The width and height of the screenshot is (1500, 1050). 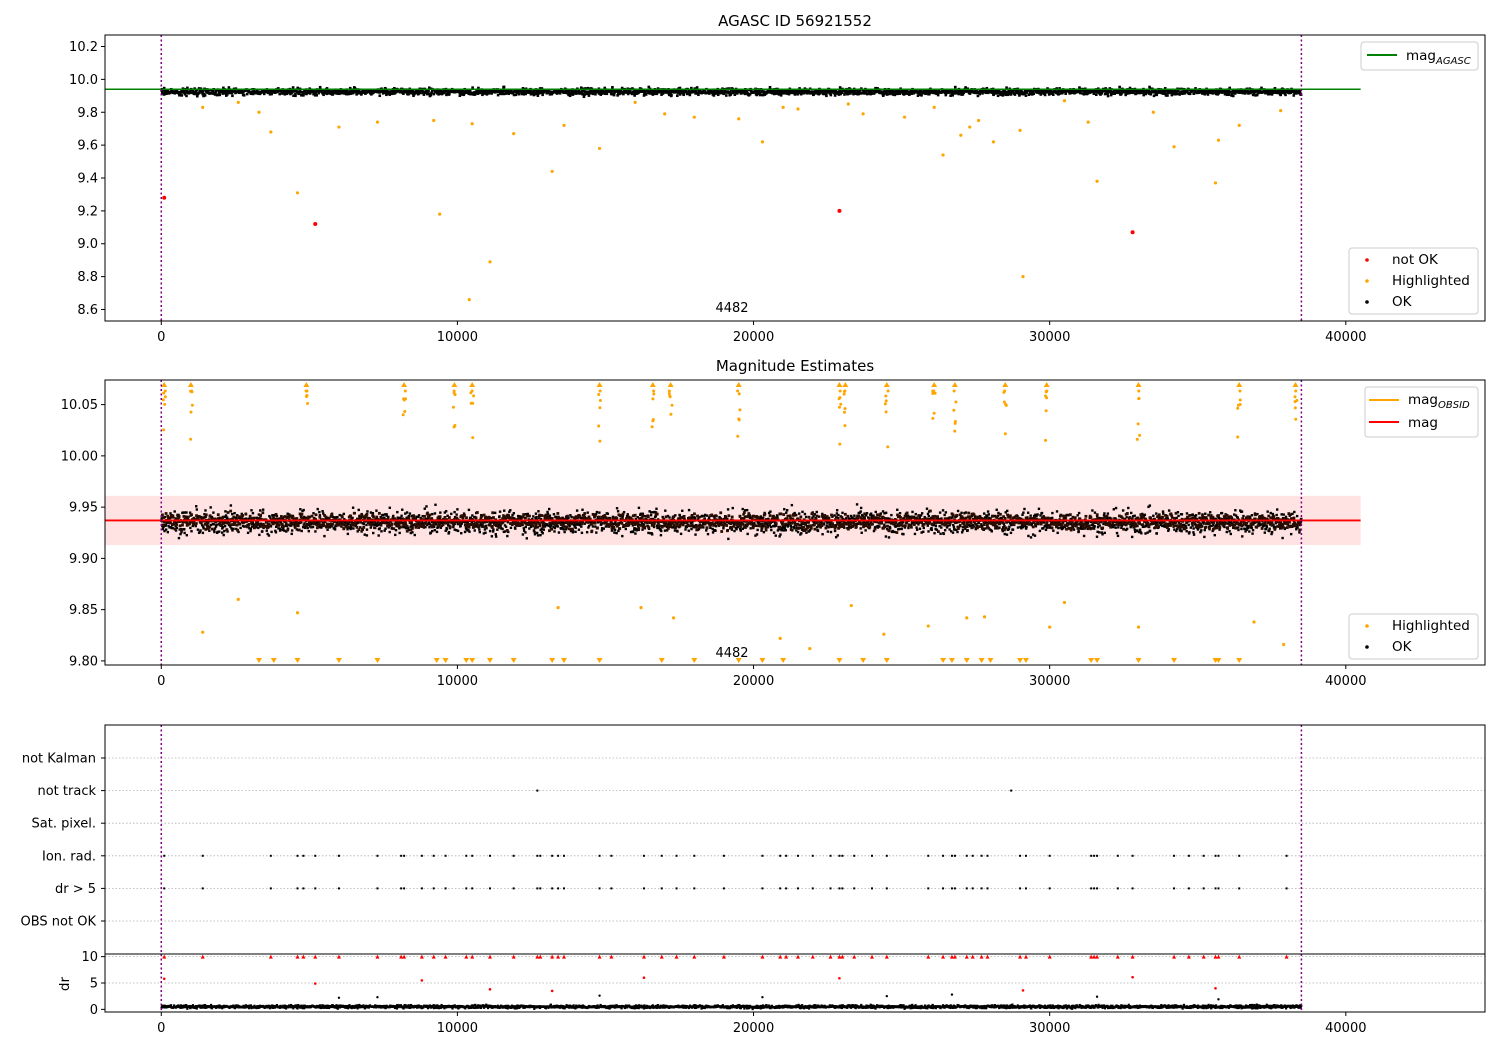 I want to click on legend-mag-agasc-label: magAGASC, so click(x=1438, y=57).